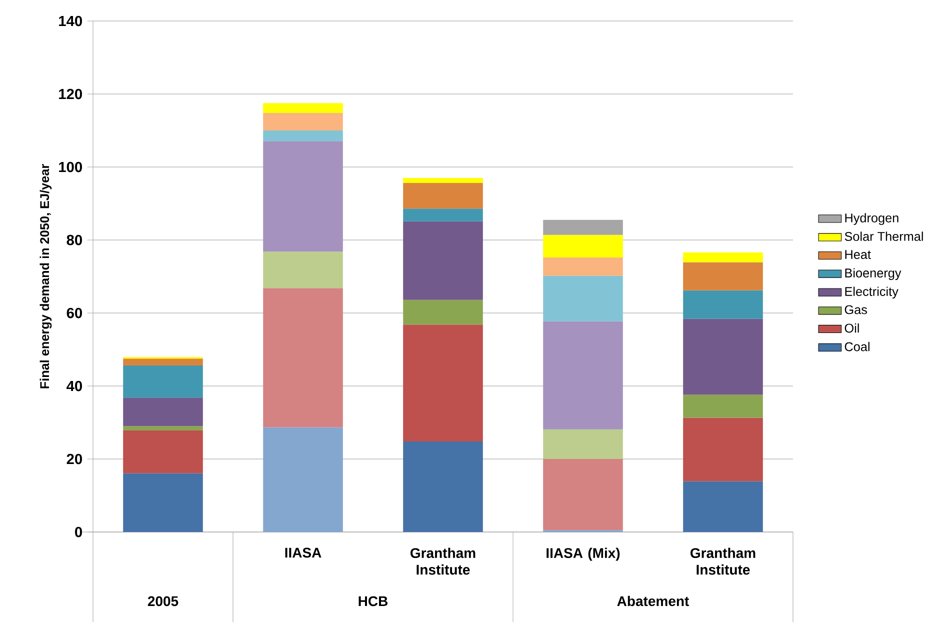 The height and width of the screenshot is (622, 934). What do you see at coordinates (883, 236) in the screenshot?
I see `legend-label: Solar Thermal` at bounding box center [883, 236].